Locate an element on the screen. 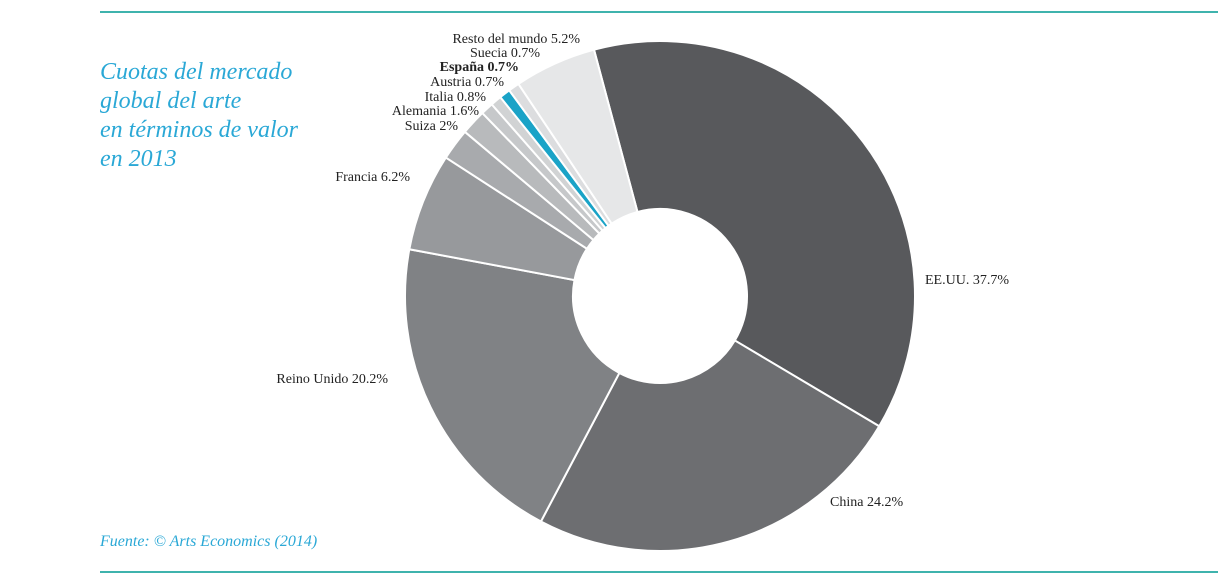 Image resolution: width=1230 pixels, height=584 pixels. bottom-rule is located at coordinates (659, 572).